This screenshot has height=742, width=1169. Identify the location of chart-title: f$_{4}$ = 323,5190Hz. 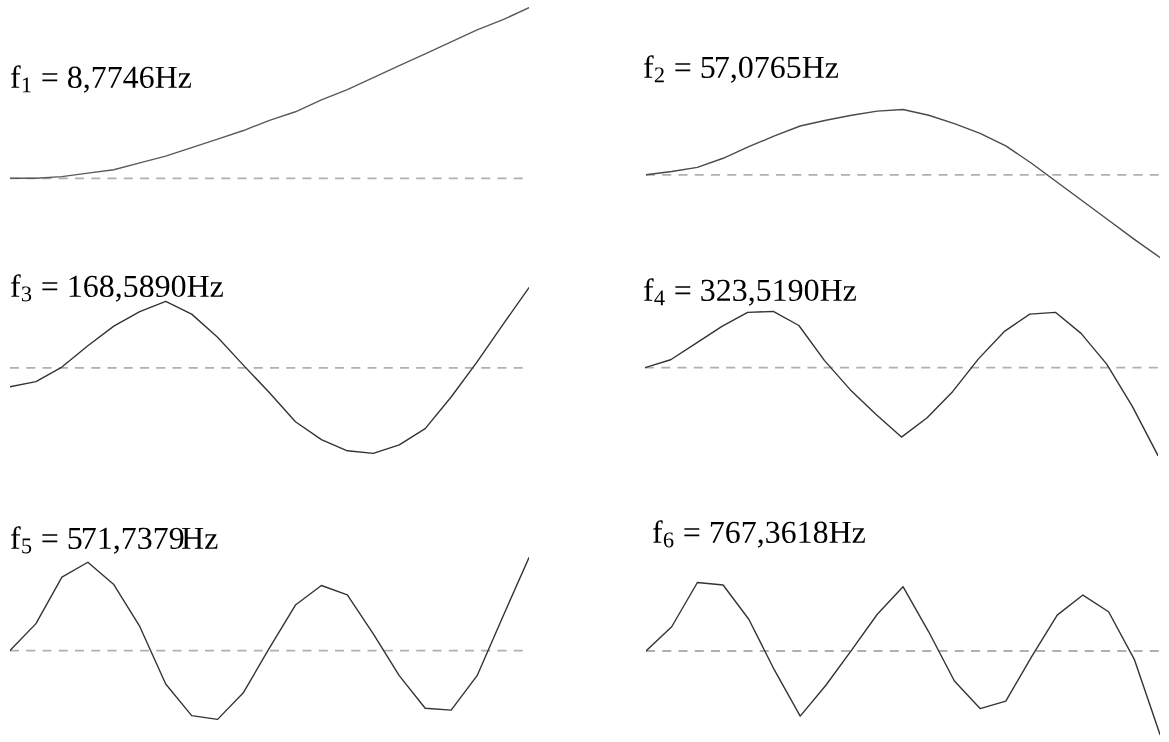
(749, 292).